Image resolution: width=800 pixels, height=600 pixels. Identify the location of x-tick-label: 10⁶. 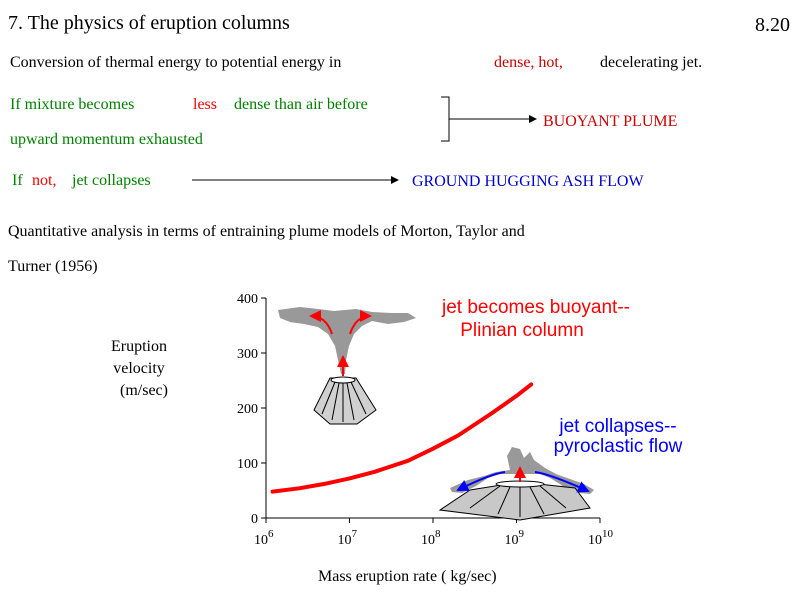
(264, 538).